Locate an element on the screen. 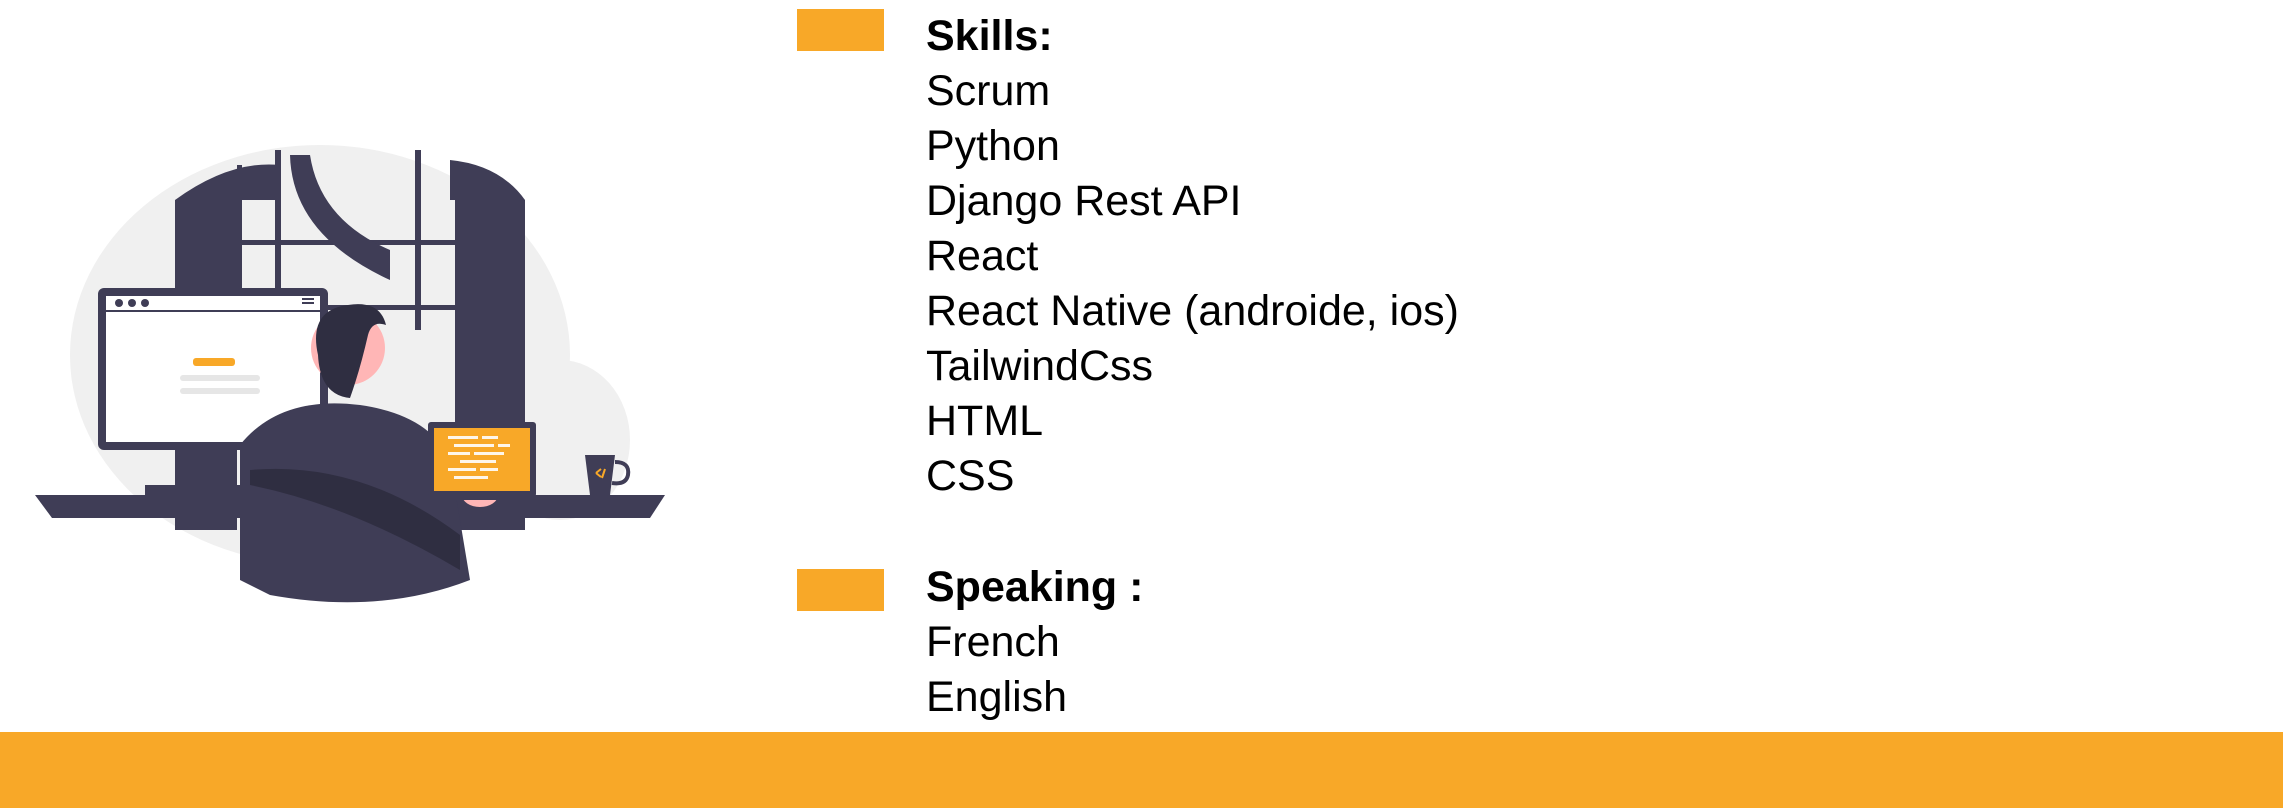  footer-accent-bar is located at coordinates (1141, 770).